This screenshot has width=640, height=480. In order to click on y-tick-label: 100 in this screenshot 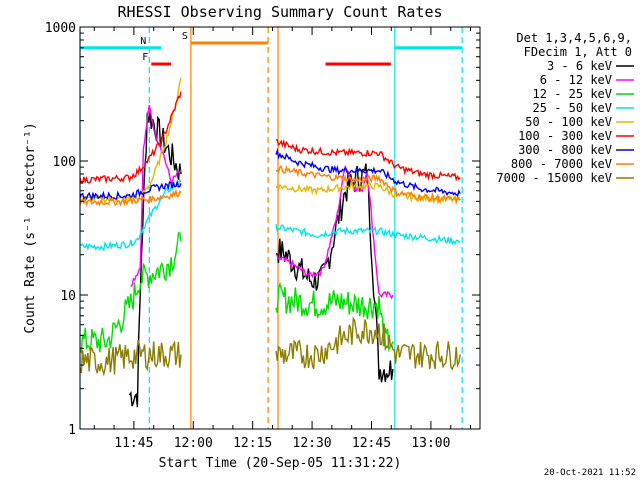, I will do `click(64, 162)`.